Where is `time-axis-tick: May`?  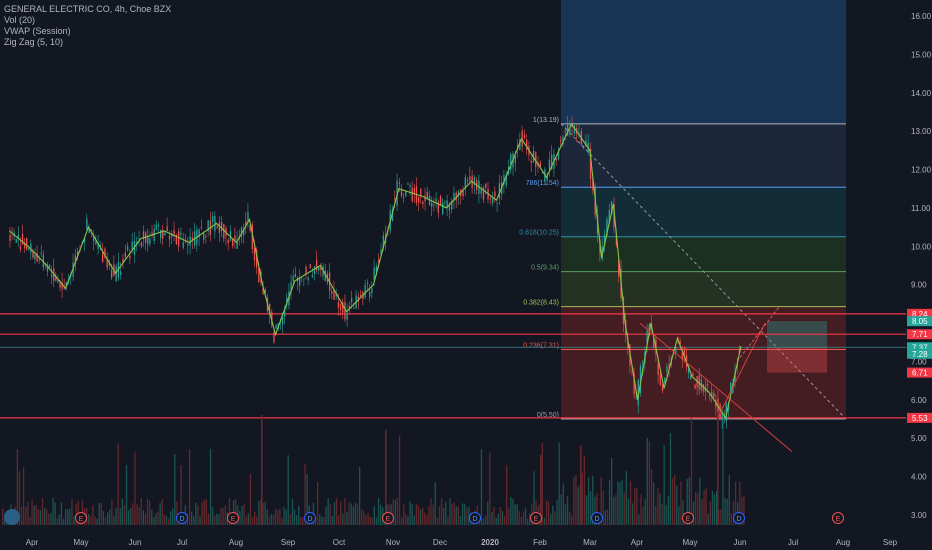
time-axis-tick: May is located at coordinates (689, 542).